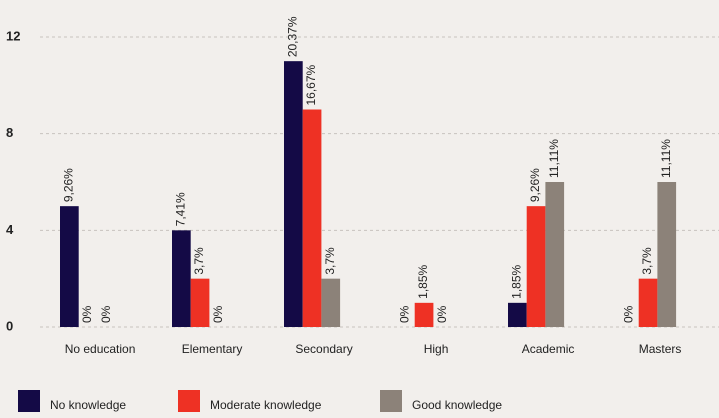 Image resolution: width=719 pixels, height=418 pixels. What do you see at coordinates (311, 84) in the screenshot?
I see `data-label: 16,67%` at bounding box center [311, 84].